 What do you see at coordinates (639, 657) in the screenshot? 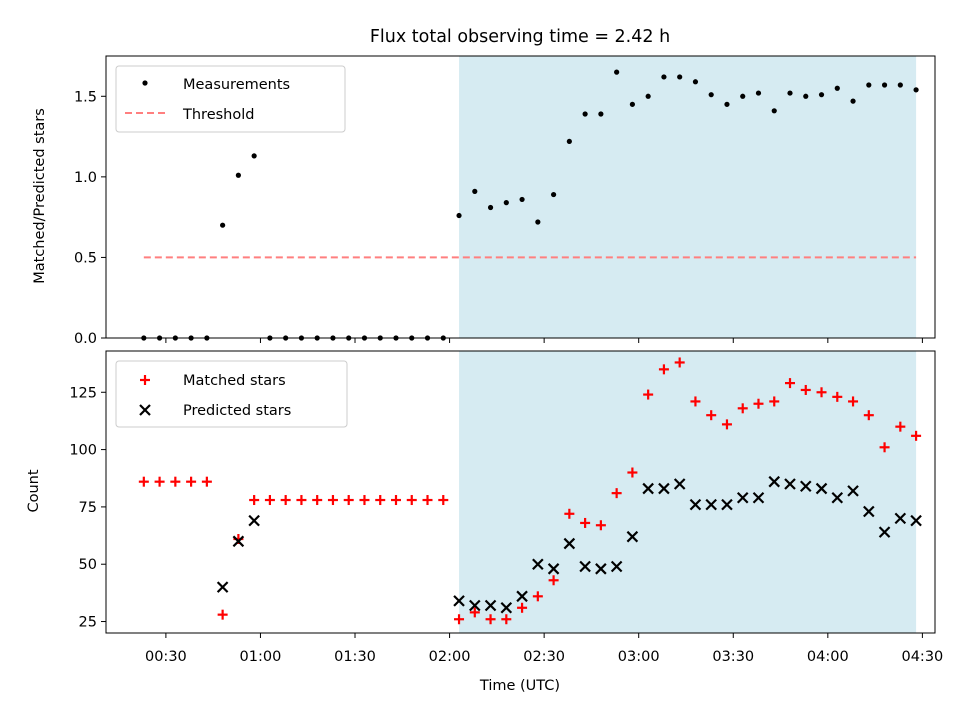
I see `x-tick-label: 03:00` at bounding box center [639, 657].